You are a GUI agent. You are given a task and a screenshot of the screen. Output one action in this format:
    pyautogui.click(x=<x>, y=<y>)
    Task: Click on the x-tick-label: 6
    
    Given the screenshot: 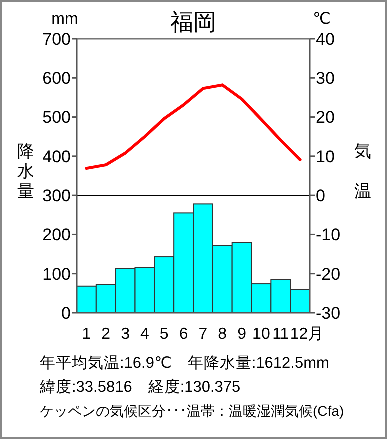 What is the action you would take?
    pyautogui.click(x=183, y=334)
    